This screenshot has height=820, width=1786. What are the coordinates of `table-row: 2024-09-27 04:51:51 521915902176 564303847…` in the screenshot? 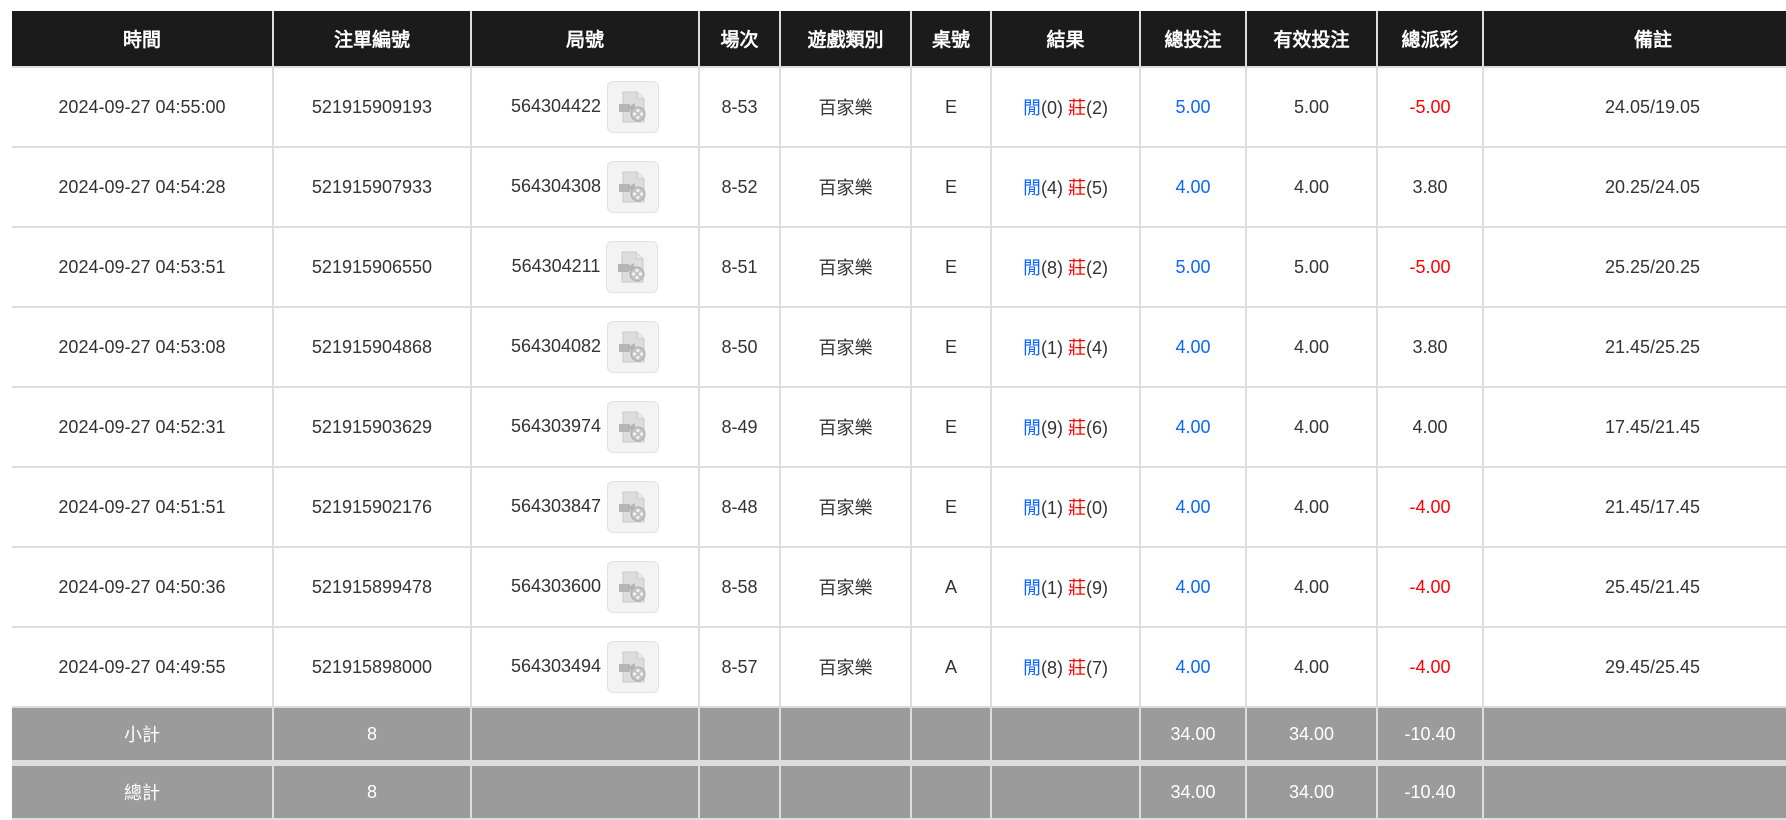 It's located at (899, 507).